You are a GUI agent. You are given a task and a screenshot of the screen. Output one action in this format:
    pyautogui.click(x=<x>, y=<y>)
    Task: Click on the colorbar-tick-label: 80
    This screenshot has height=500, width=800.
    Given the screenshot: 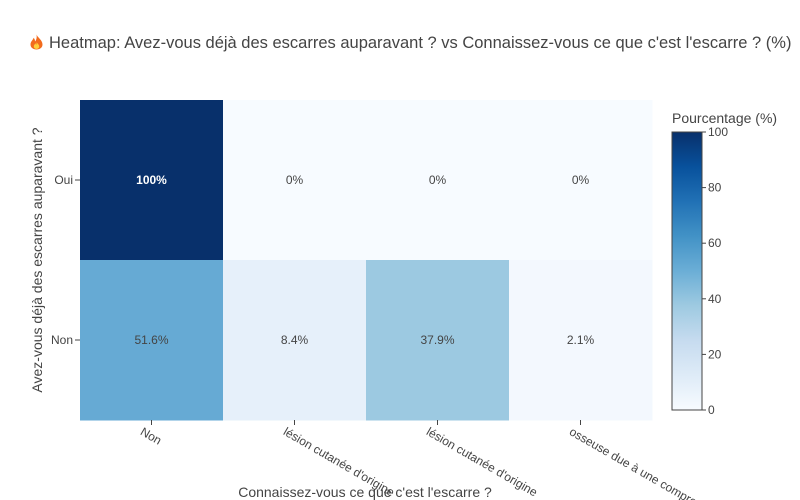 What is the action you would take?
    pyautogui.click(x=715, y=188)
    